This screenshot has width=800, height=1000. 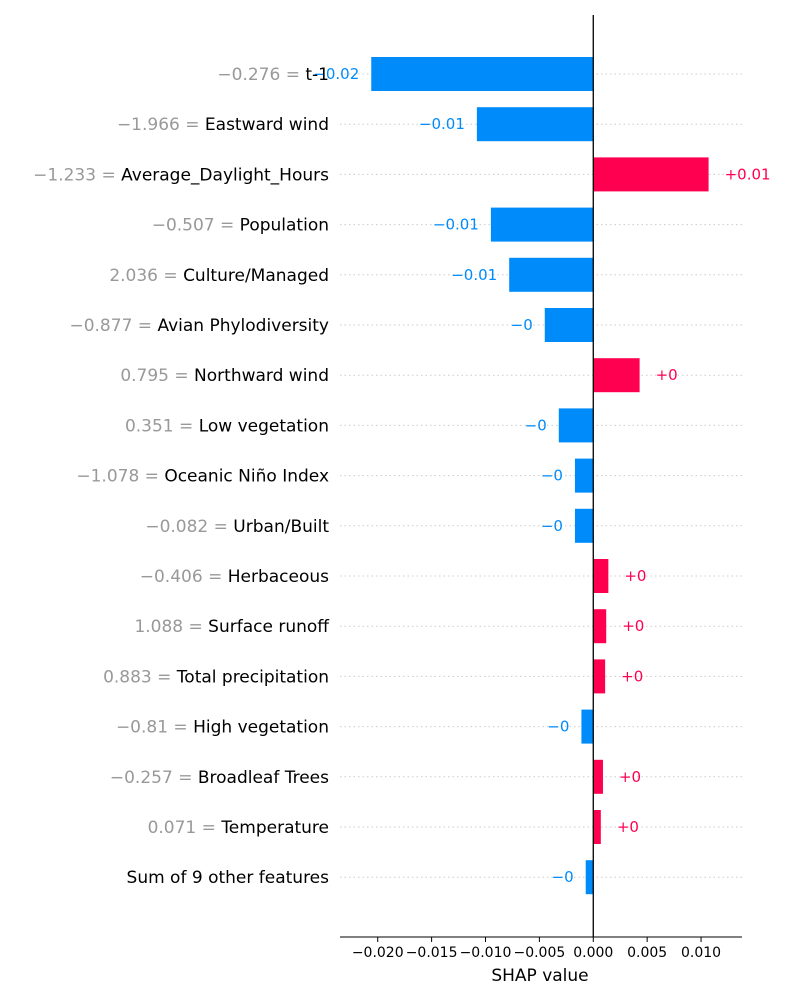 I want to click on feature-label: 0.795 = Northward wind, so click(x=224, y=376).